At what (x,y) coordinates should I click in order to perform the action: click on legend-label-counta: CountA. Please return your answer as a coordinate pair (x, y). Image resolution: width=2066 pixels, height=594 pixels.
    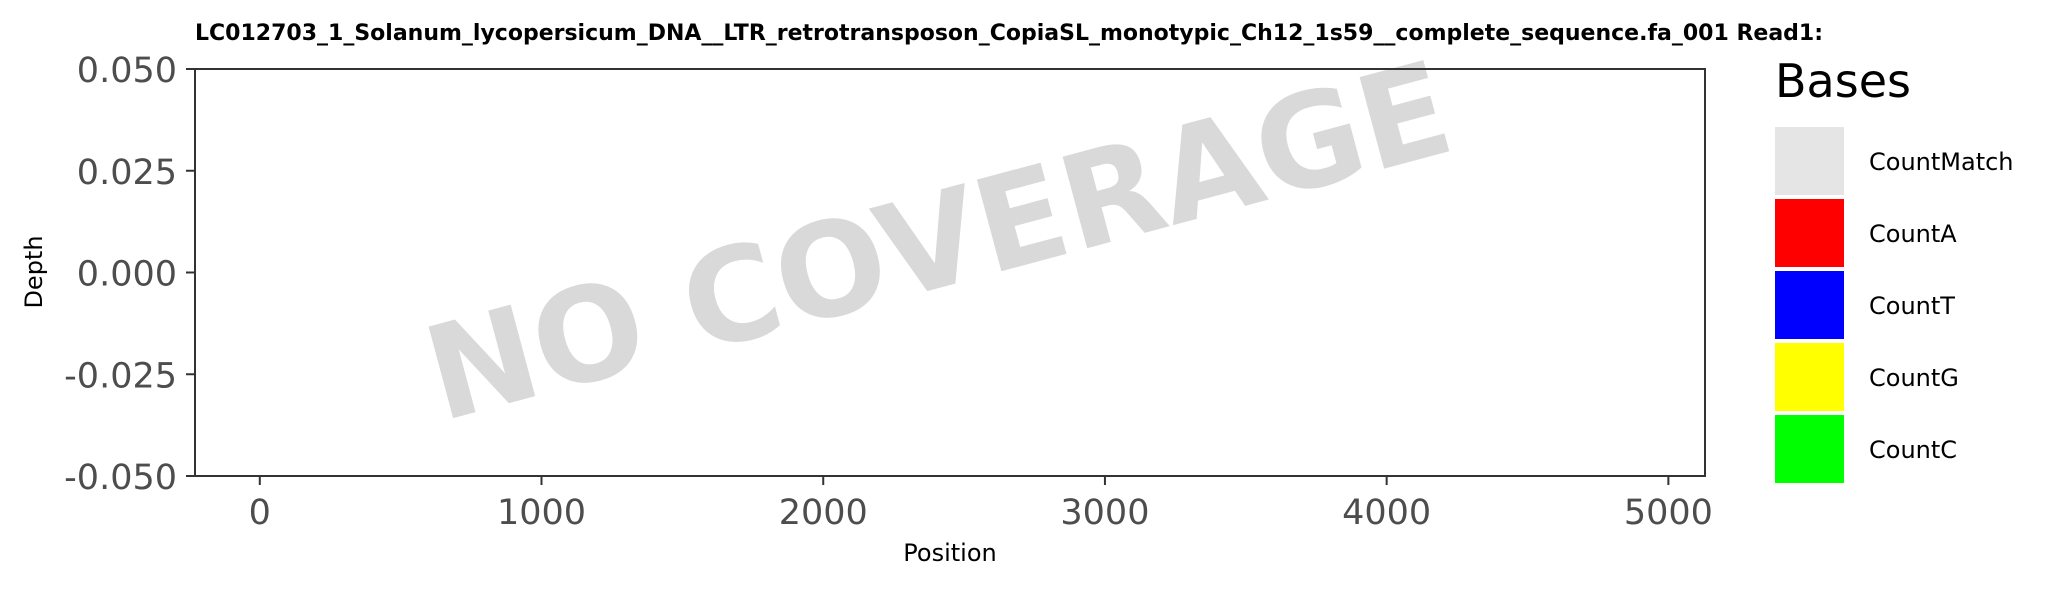
    Looking at the image, I should click on (1913, 234).